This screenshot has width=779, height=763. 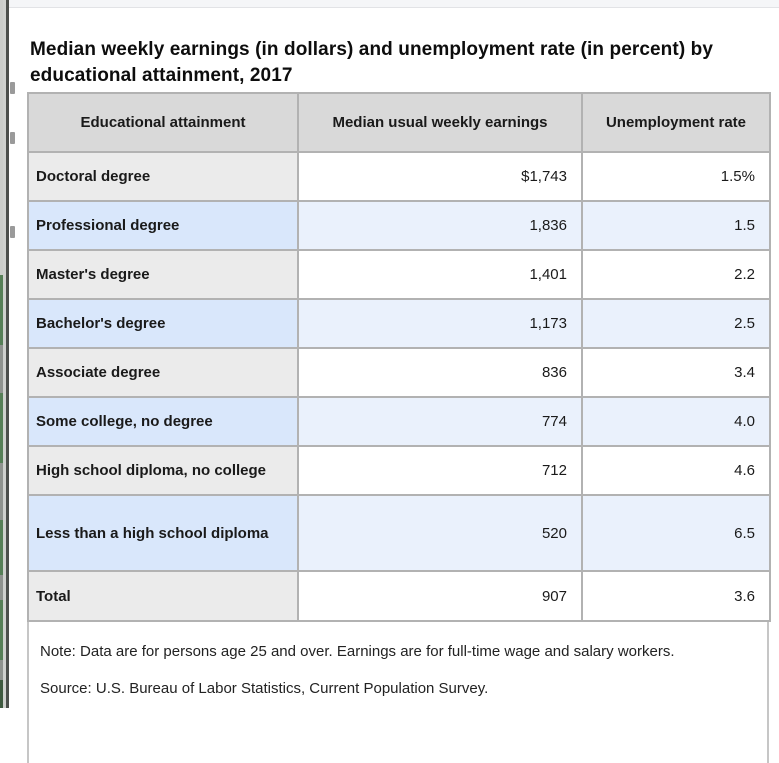 I want to click on row-label: Doctoral degree, so click(x=163, y=176).